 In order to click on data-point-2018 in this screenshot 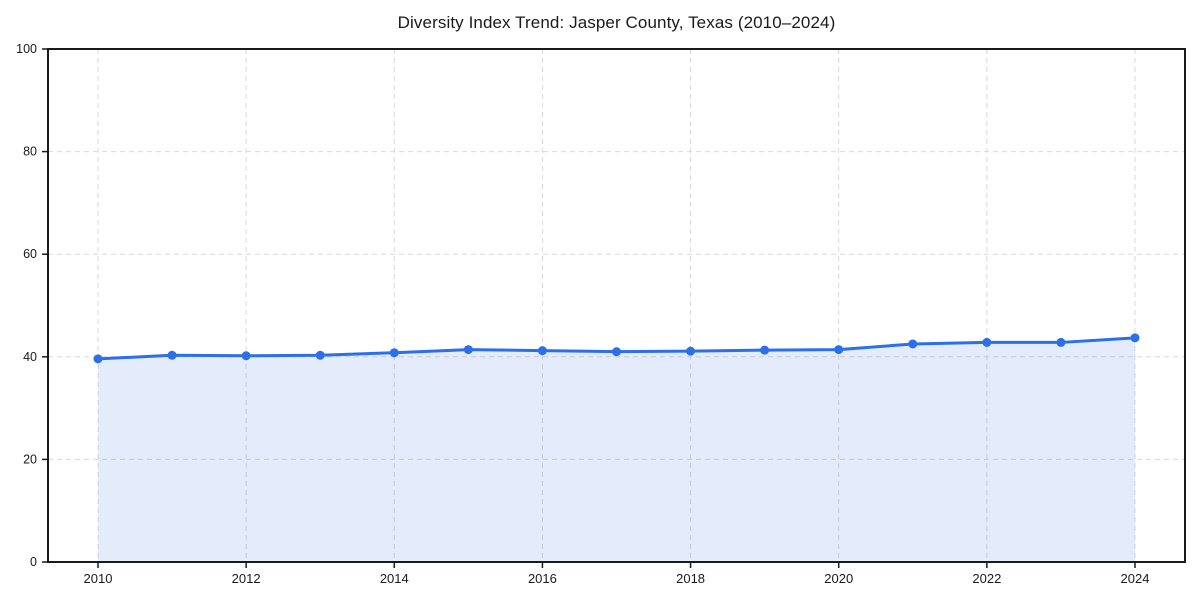, I will do `click(691, 351)`.